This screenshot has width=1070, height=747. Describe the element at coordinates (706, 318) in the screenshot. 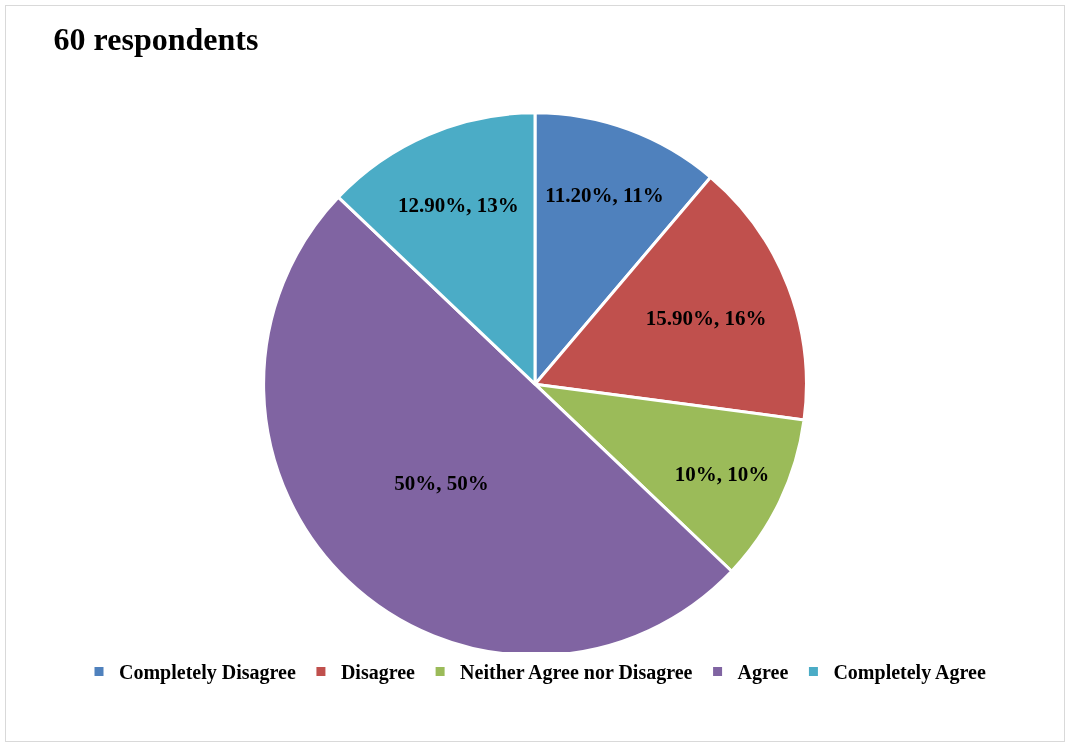

I see `data-label: 15.90%, 16%` at that location.